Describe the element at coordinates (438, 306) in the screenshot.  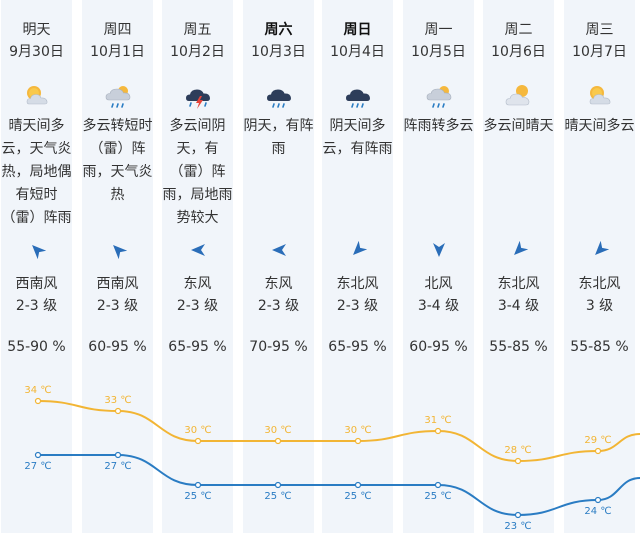
I see `wind-level-label: 3-4 级` at that location.